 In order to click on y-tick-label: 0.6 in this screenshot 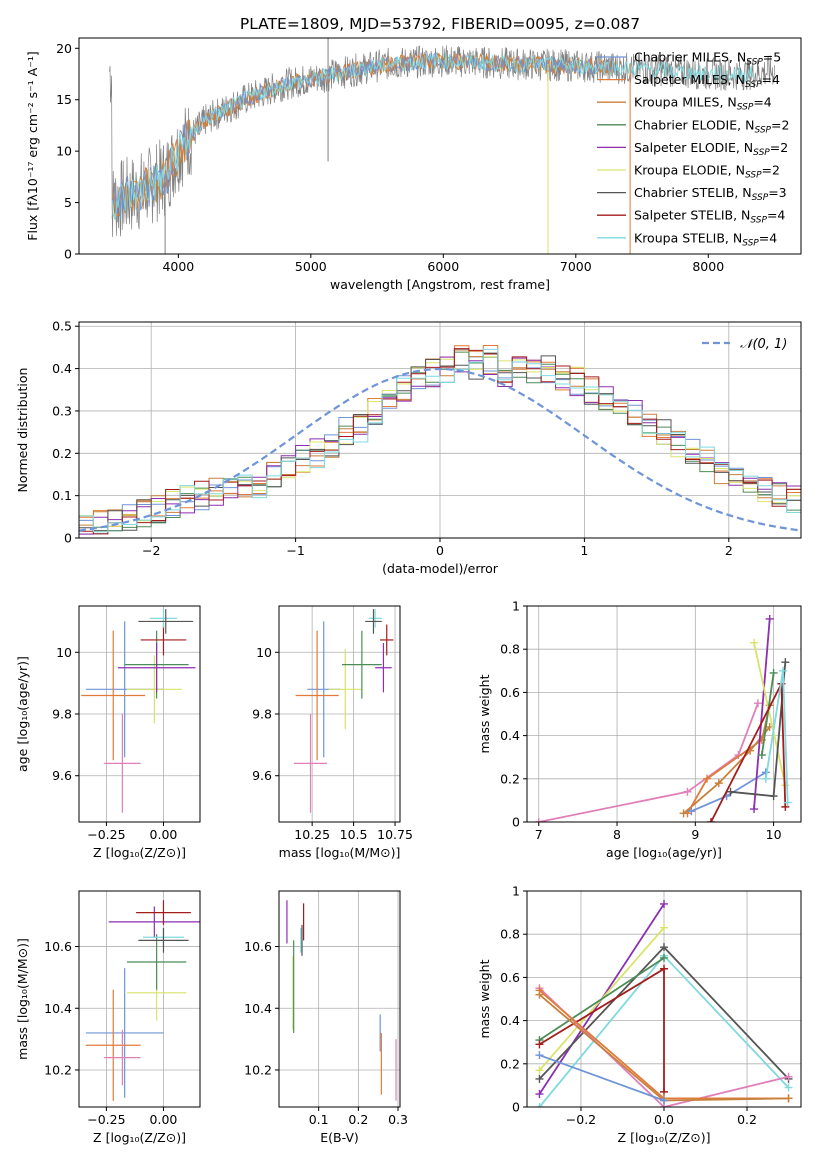, I will do `click(510, 977)`.